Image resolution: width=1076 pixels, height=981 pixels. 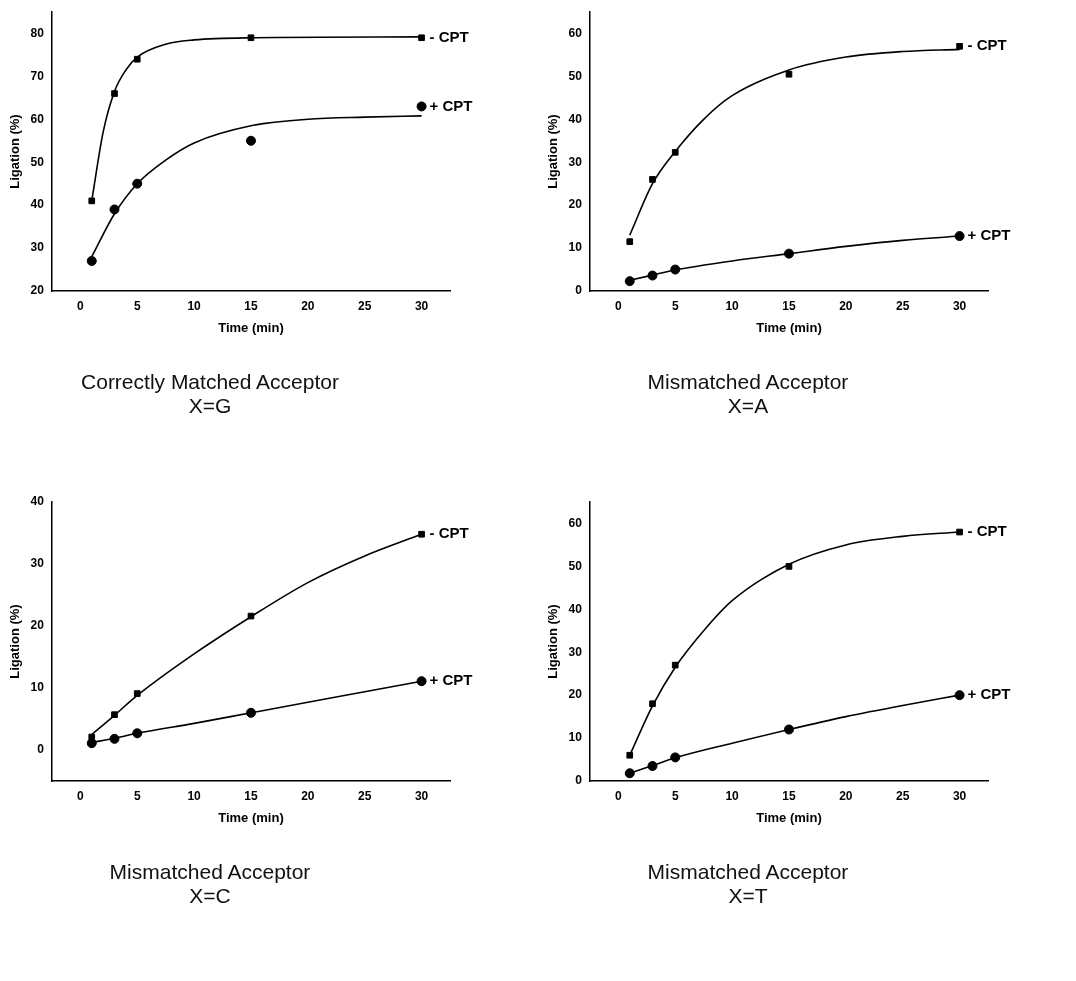 What do you see at coordinates (37, 32) in the screenshot?
I see `y-tick-label: 80` at bounding box center [37, 32].